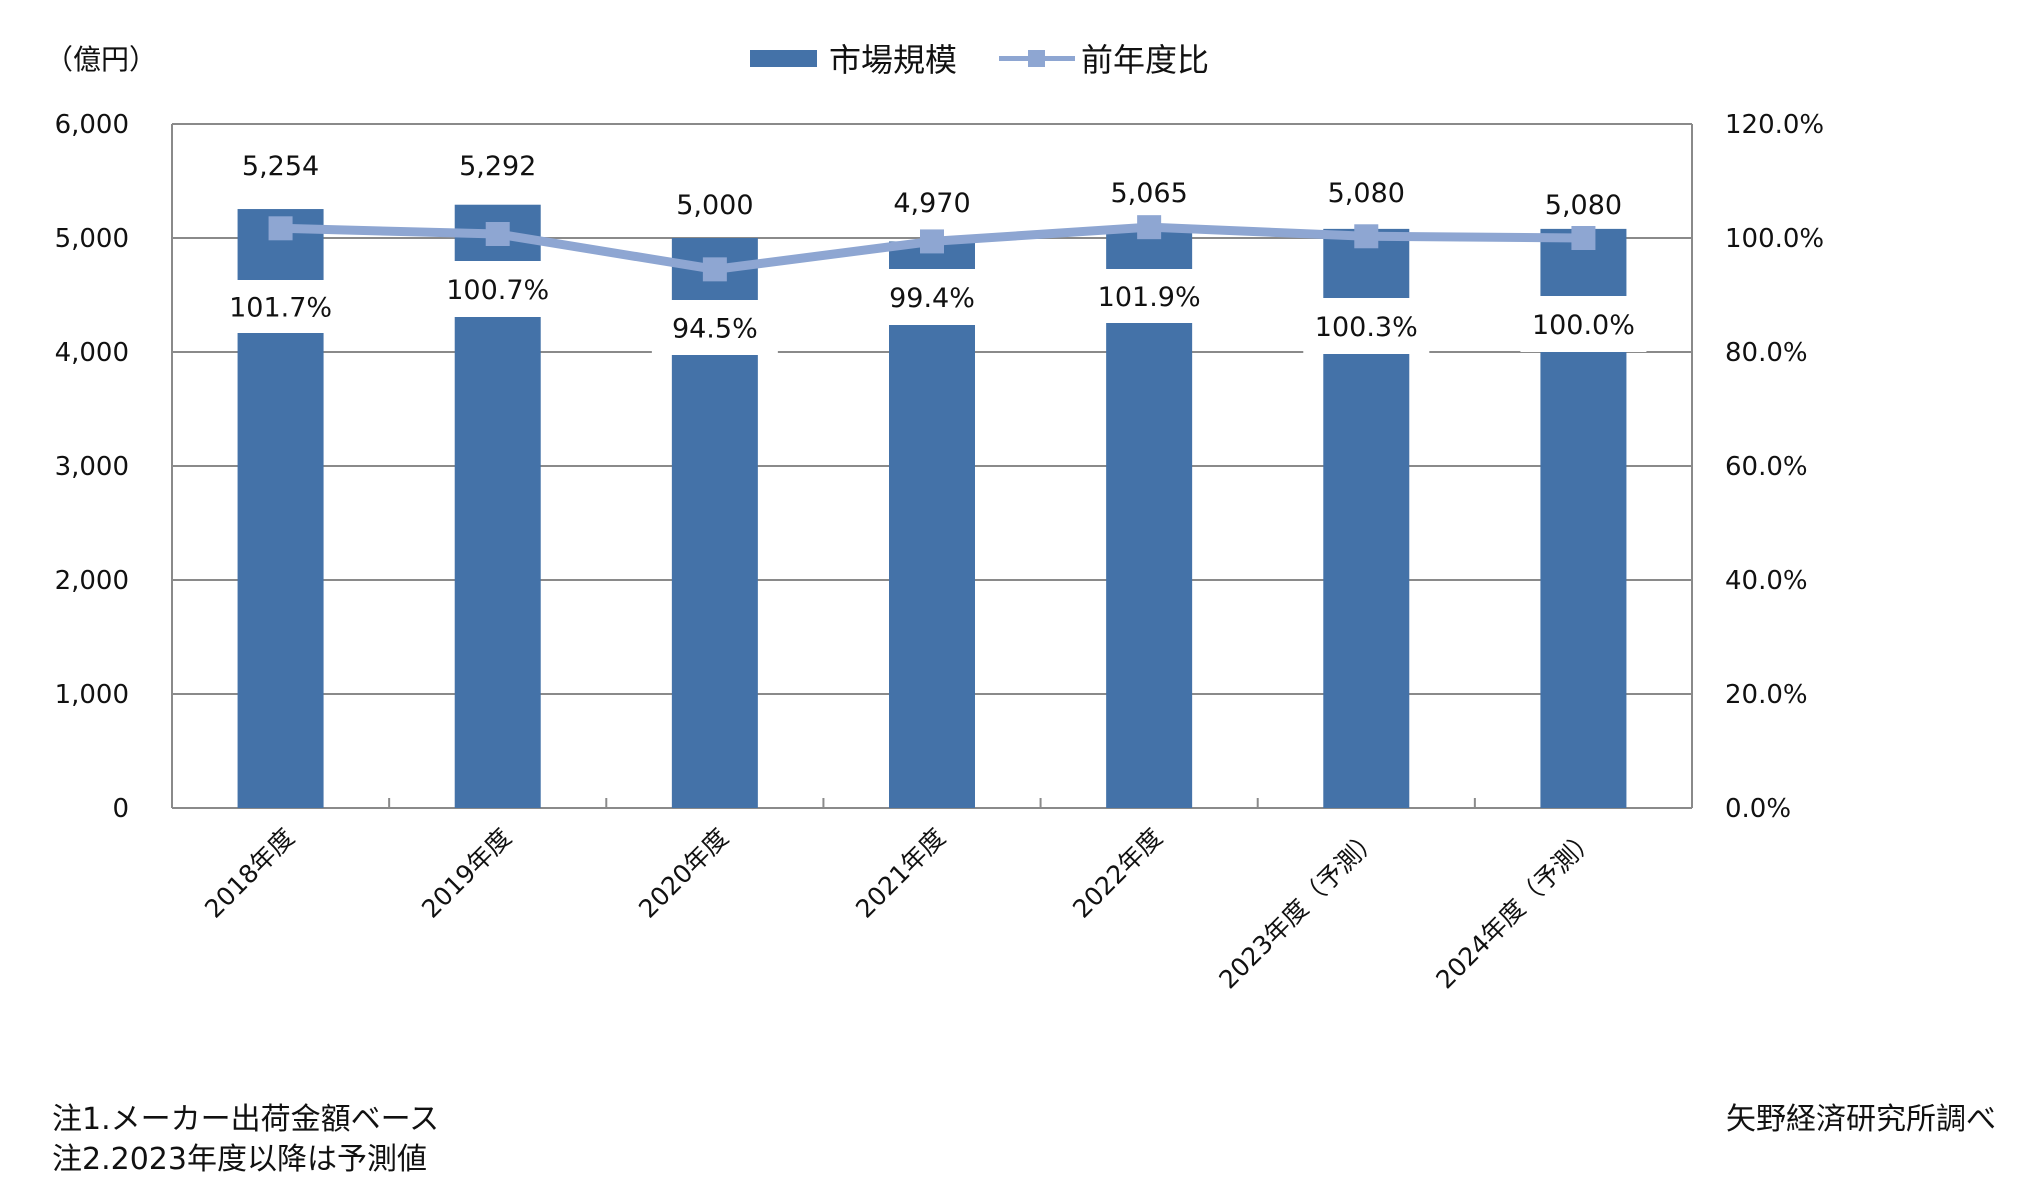  Describe the element at coordinates (1037, 58) in the screenshot. I see `legend-line-swatch` at that location.